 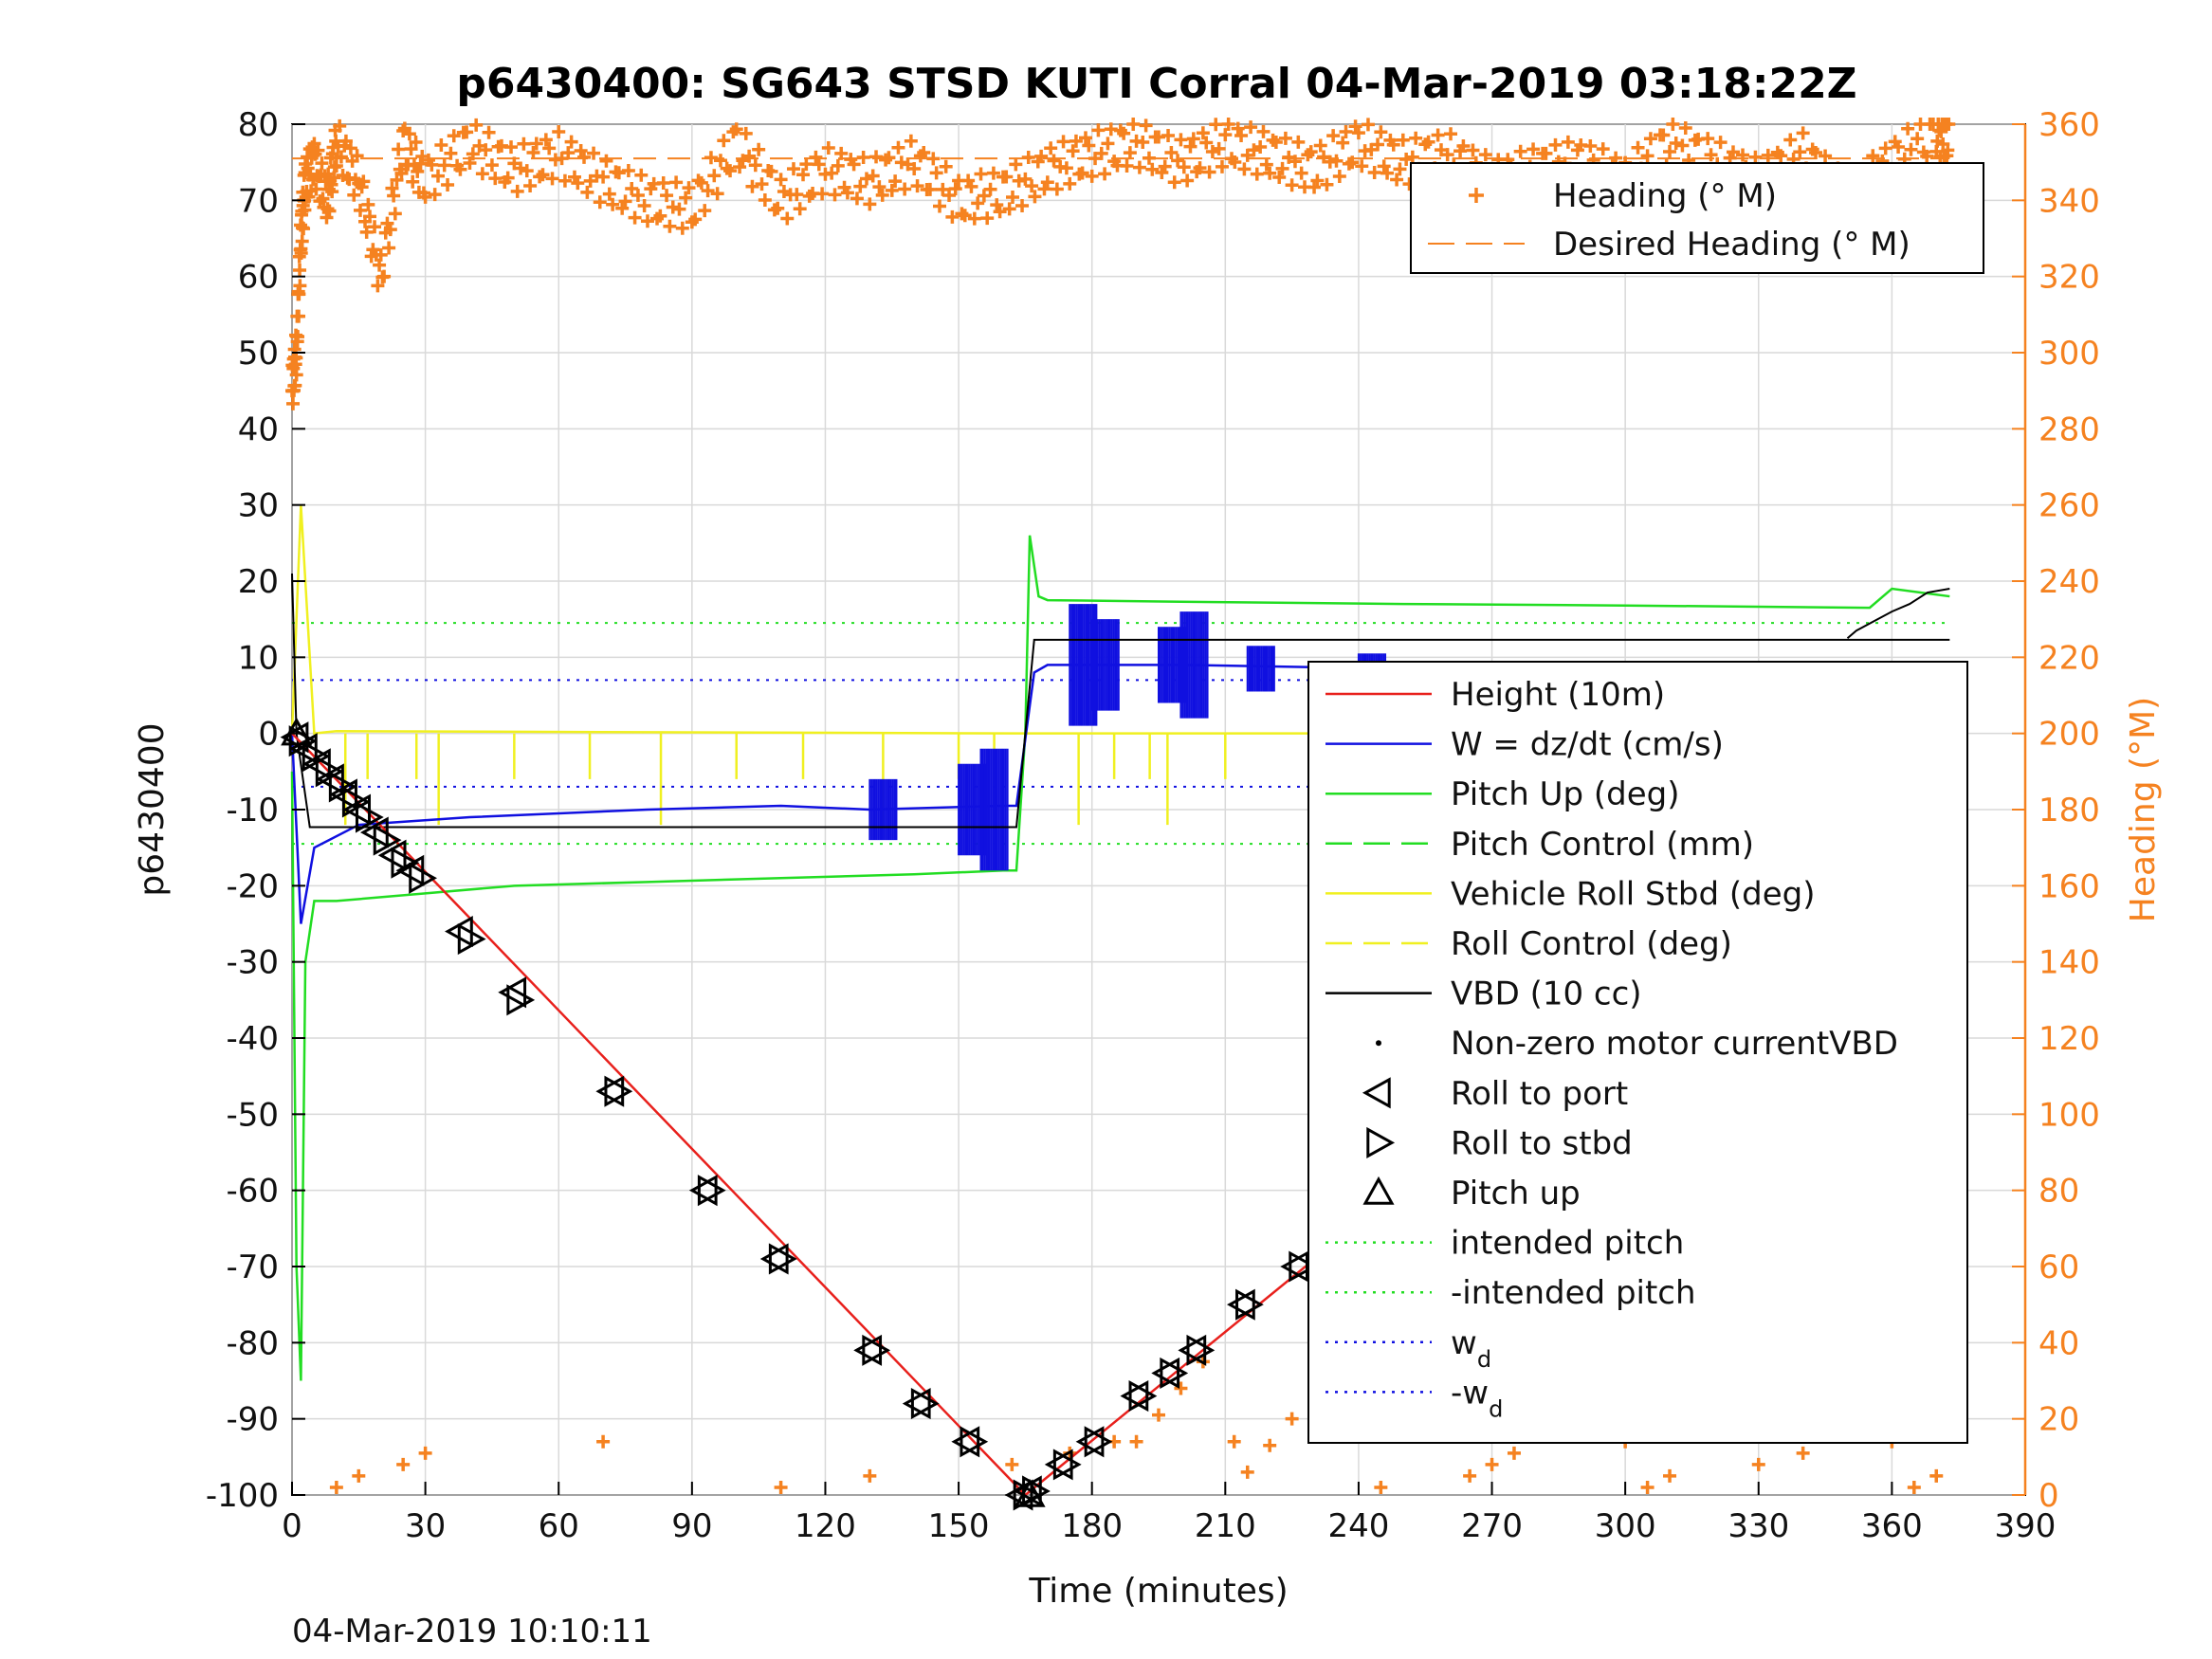 I want to click on x-tick-label: 60, so click(x=559, y=1526).